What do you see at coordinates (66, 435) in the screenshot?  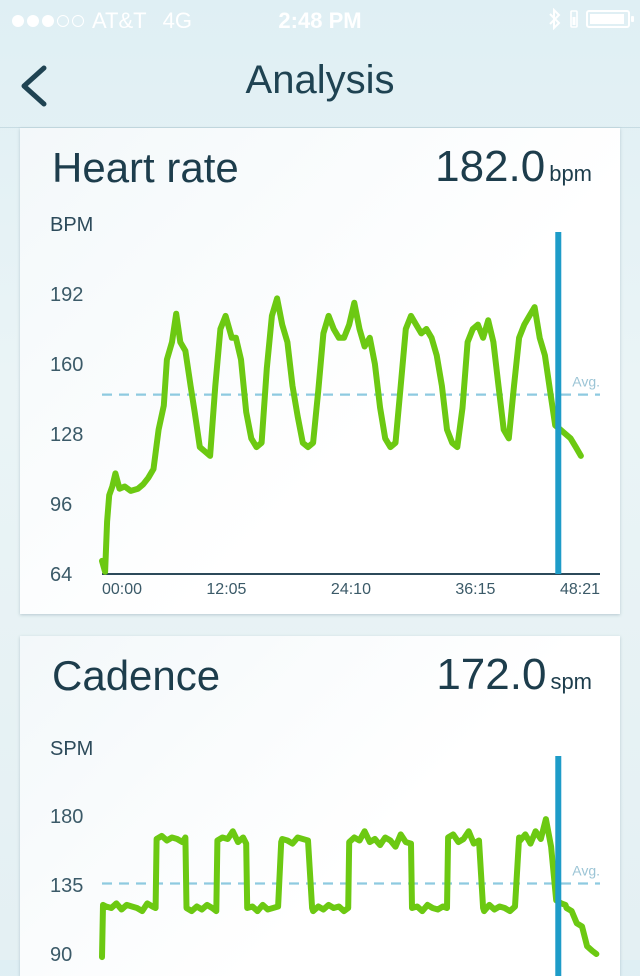 I see `y-tick-label: 128` at bounding box center [66, 435].